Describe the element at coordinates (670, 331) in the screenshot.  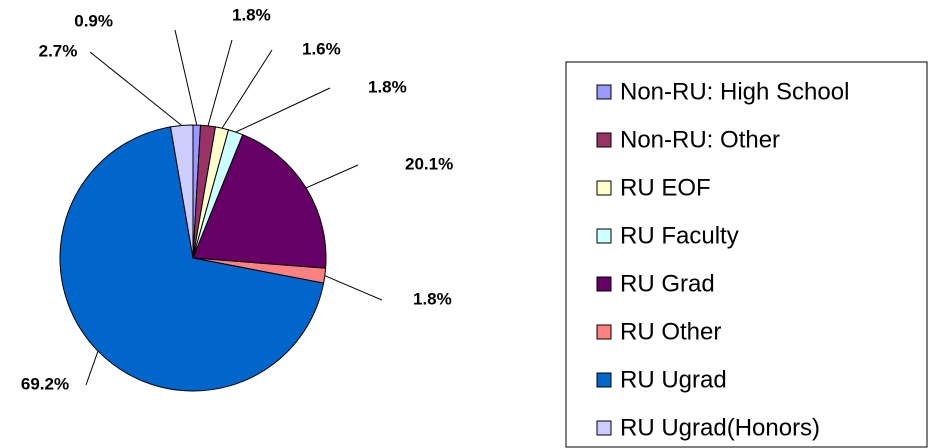
I see `legend-label: RU Other` at that location.